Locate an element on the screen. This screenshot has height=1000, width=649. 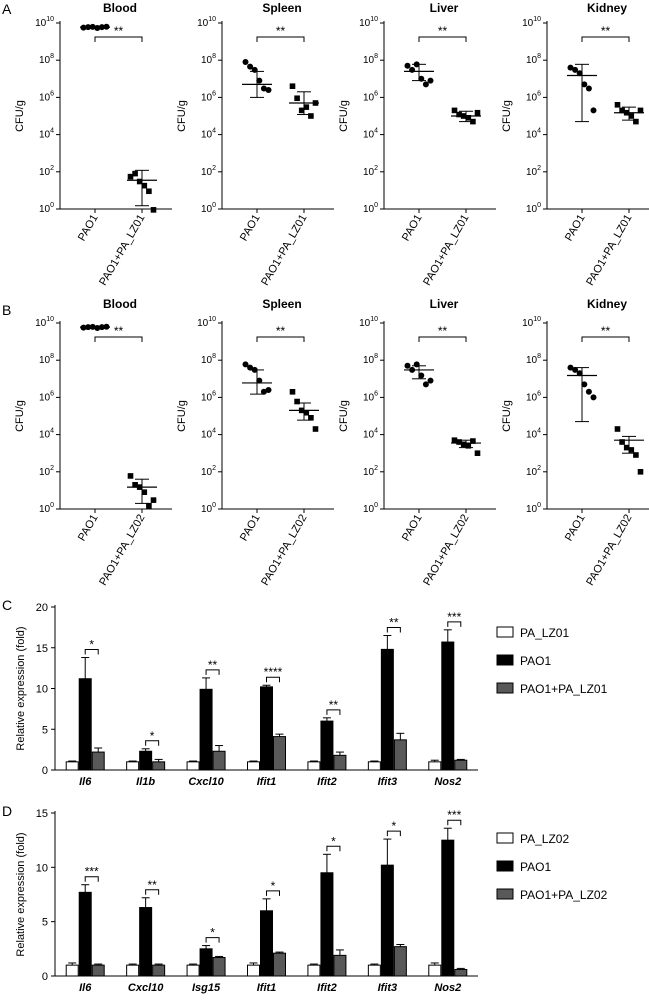
x-tick-label: Cxcl10 is located at coordinates (206, 782).